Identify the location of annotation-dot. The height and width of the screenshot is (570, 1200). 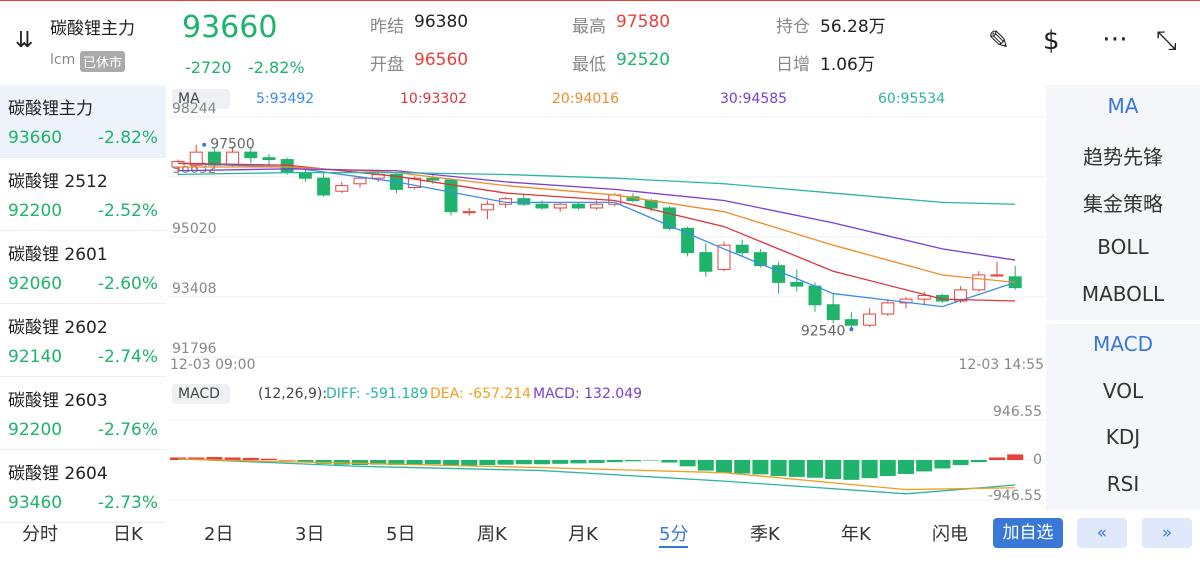
(851, 329).